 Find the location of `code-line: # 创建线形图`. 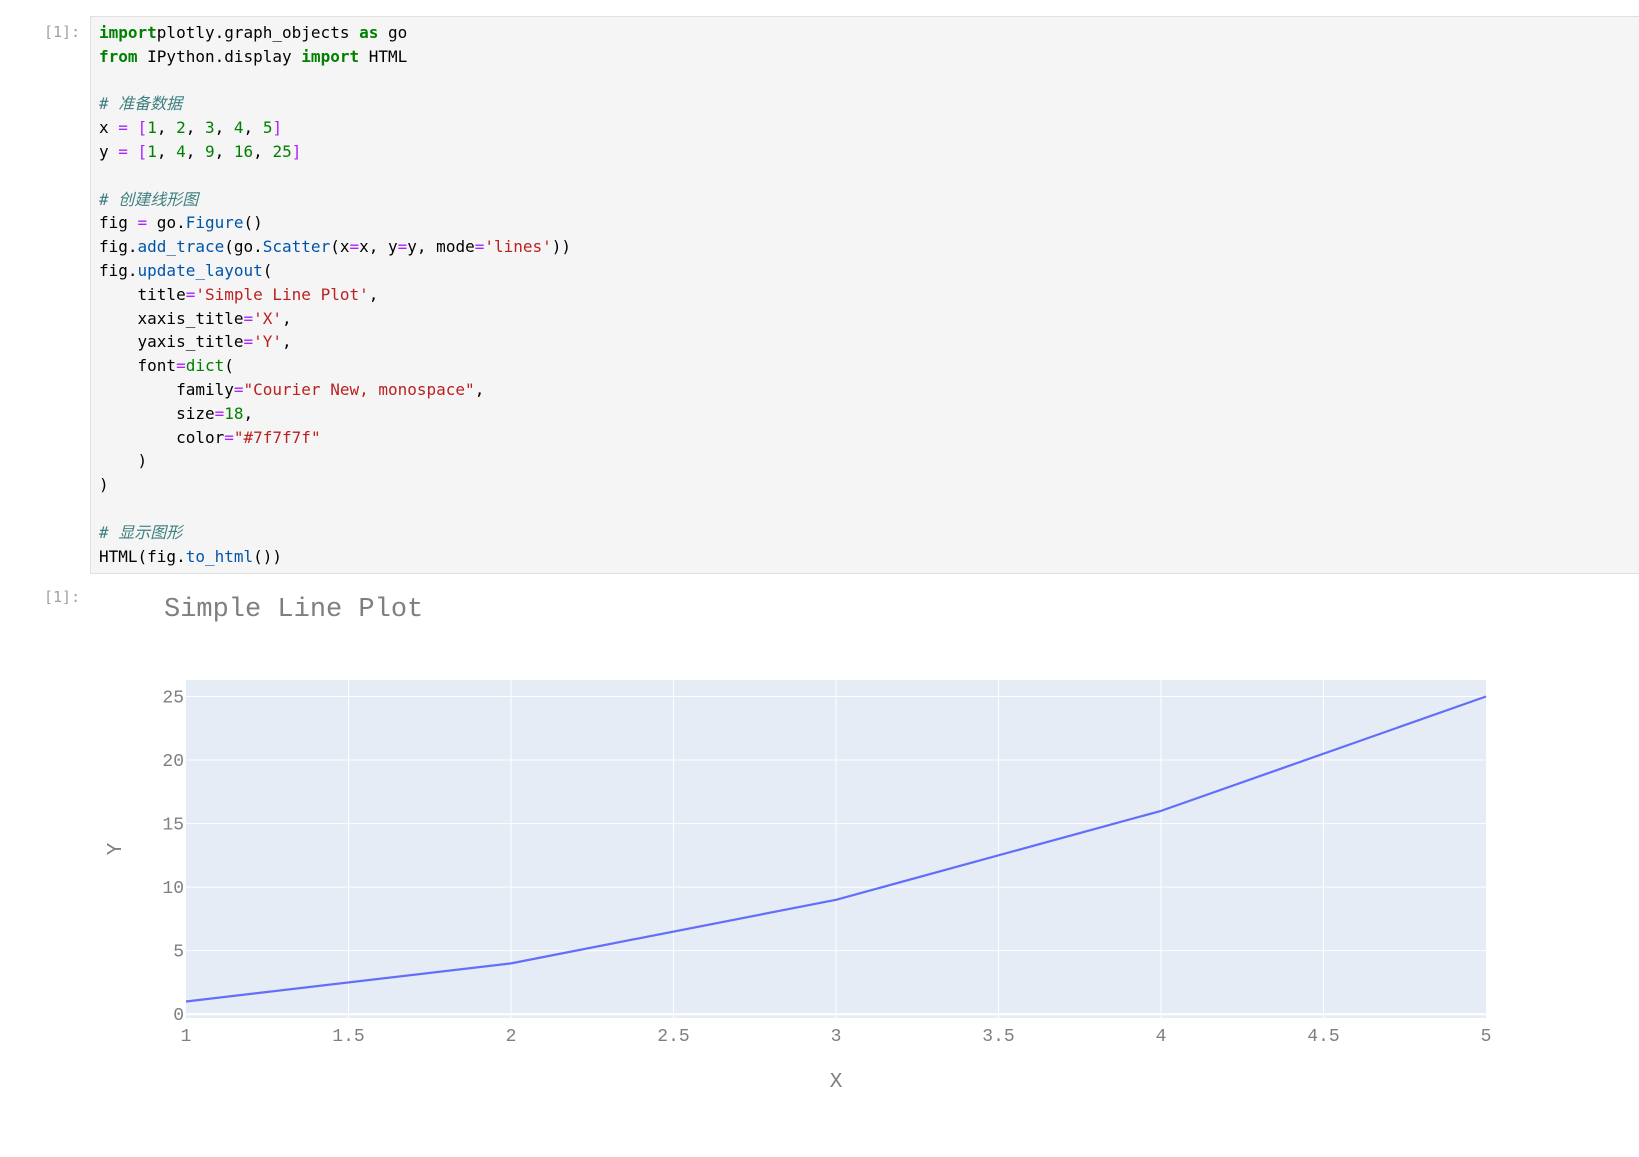

code-line: # 创建线形图 is located at coordinates (335, 200).